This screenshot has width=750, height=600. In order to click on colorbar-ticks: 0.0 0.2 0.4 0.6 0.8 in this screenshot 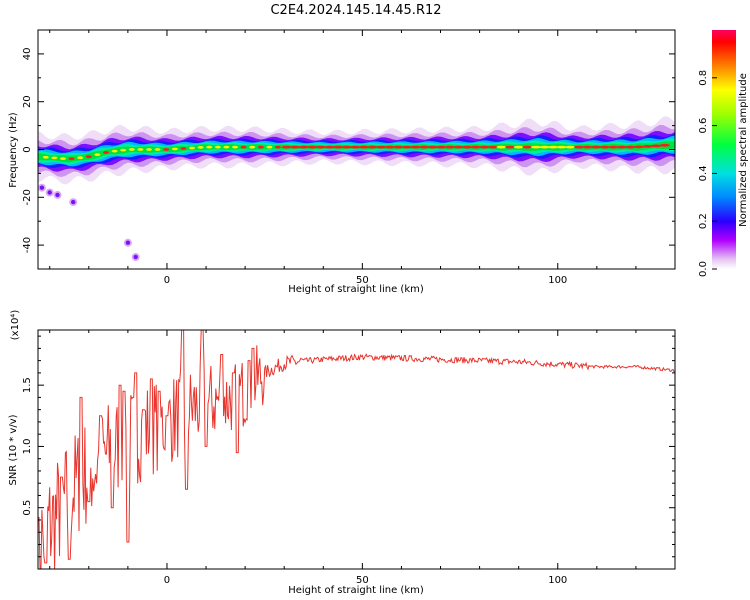, I will do `click(707, 173)`.